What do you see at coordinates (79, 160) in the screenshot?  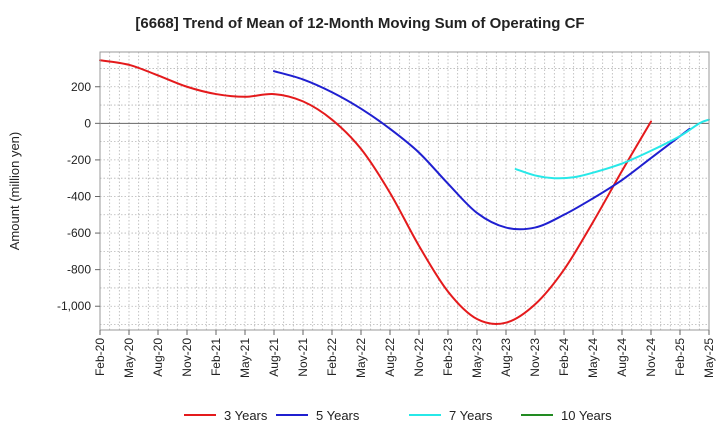 I see `y-tick-label: -200` at bounding box center [79, 160].